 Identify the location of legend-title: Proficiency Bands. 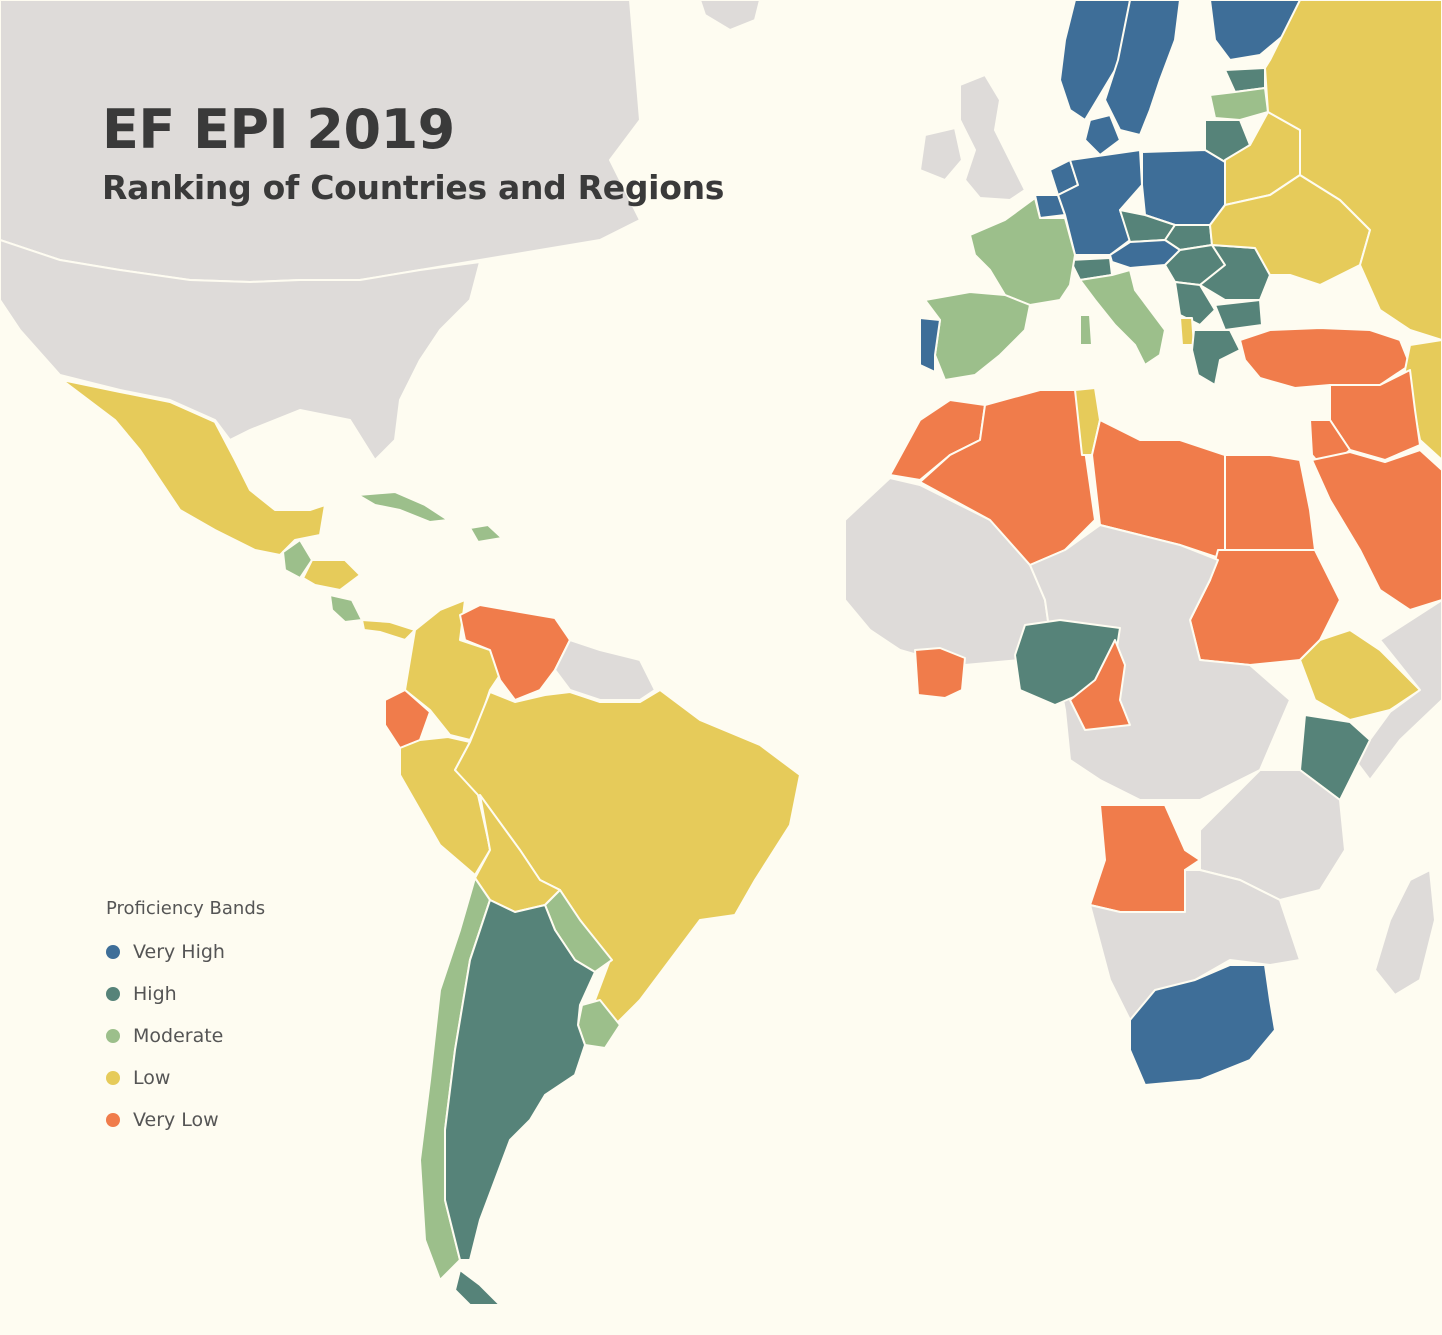
(186, 908).